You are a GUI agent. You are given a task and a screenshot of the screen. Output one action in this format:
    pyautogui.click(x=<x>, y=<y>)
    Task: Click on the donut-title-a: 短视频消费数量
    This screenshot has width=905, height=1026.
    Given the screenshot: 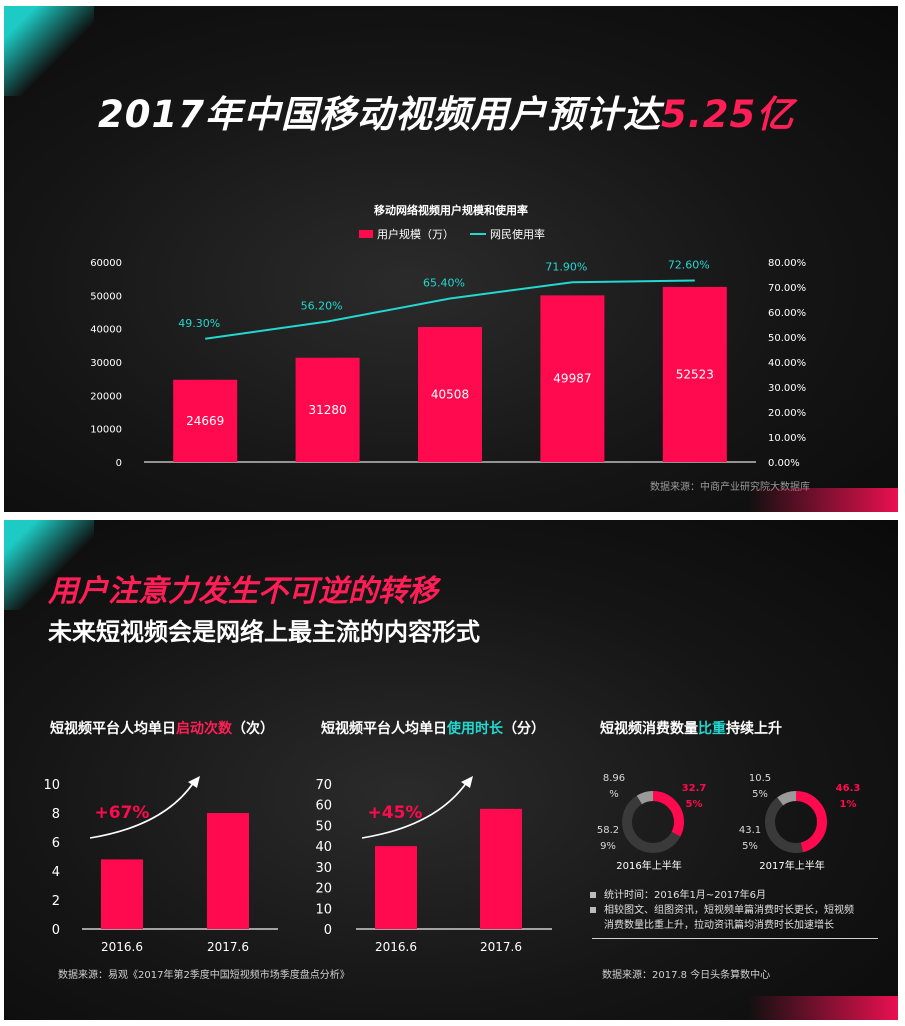 What is the action you would take?
    pyautogui.click(x=649, y=729)
    